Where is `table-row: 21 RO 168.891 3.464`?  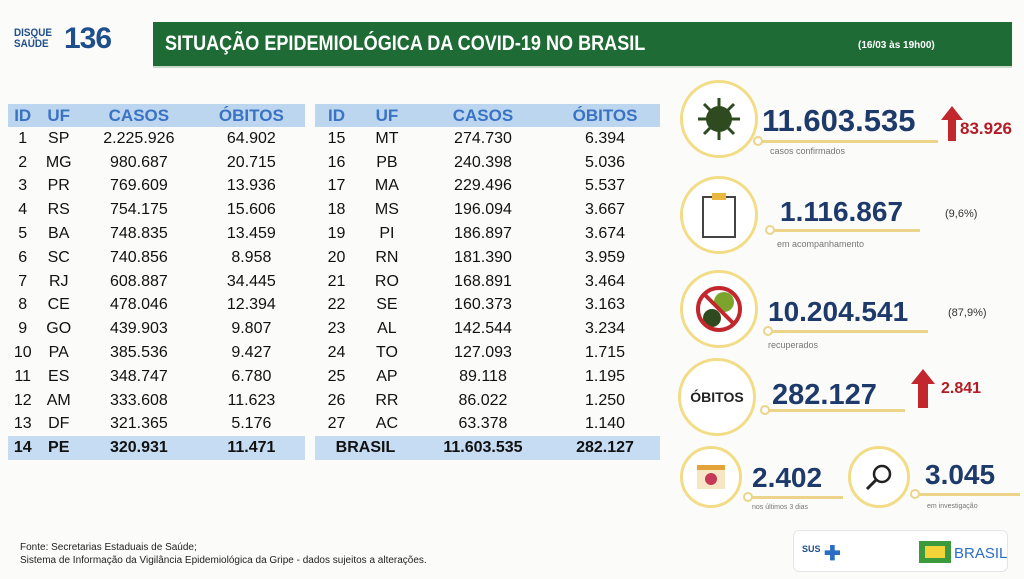 table-row: 21 RO 168.891 3.464 is located at coordinates (487, 282).